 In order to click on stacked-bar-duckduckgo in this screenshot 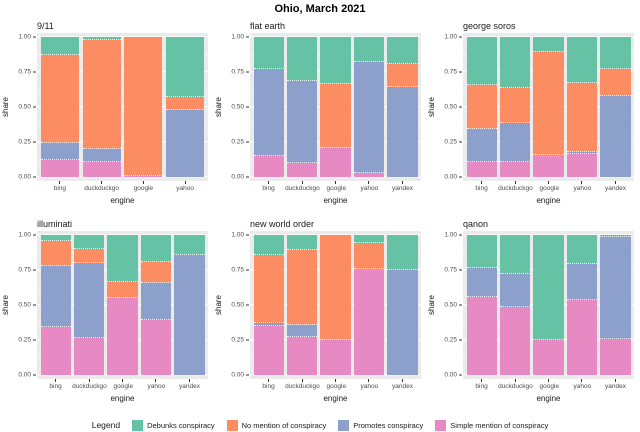, I will do `click(89, 305)`.